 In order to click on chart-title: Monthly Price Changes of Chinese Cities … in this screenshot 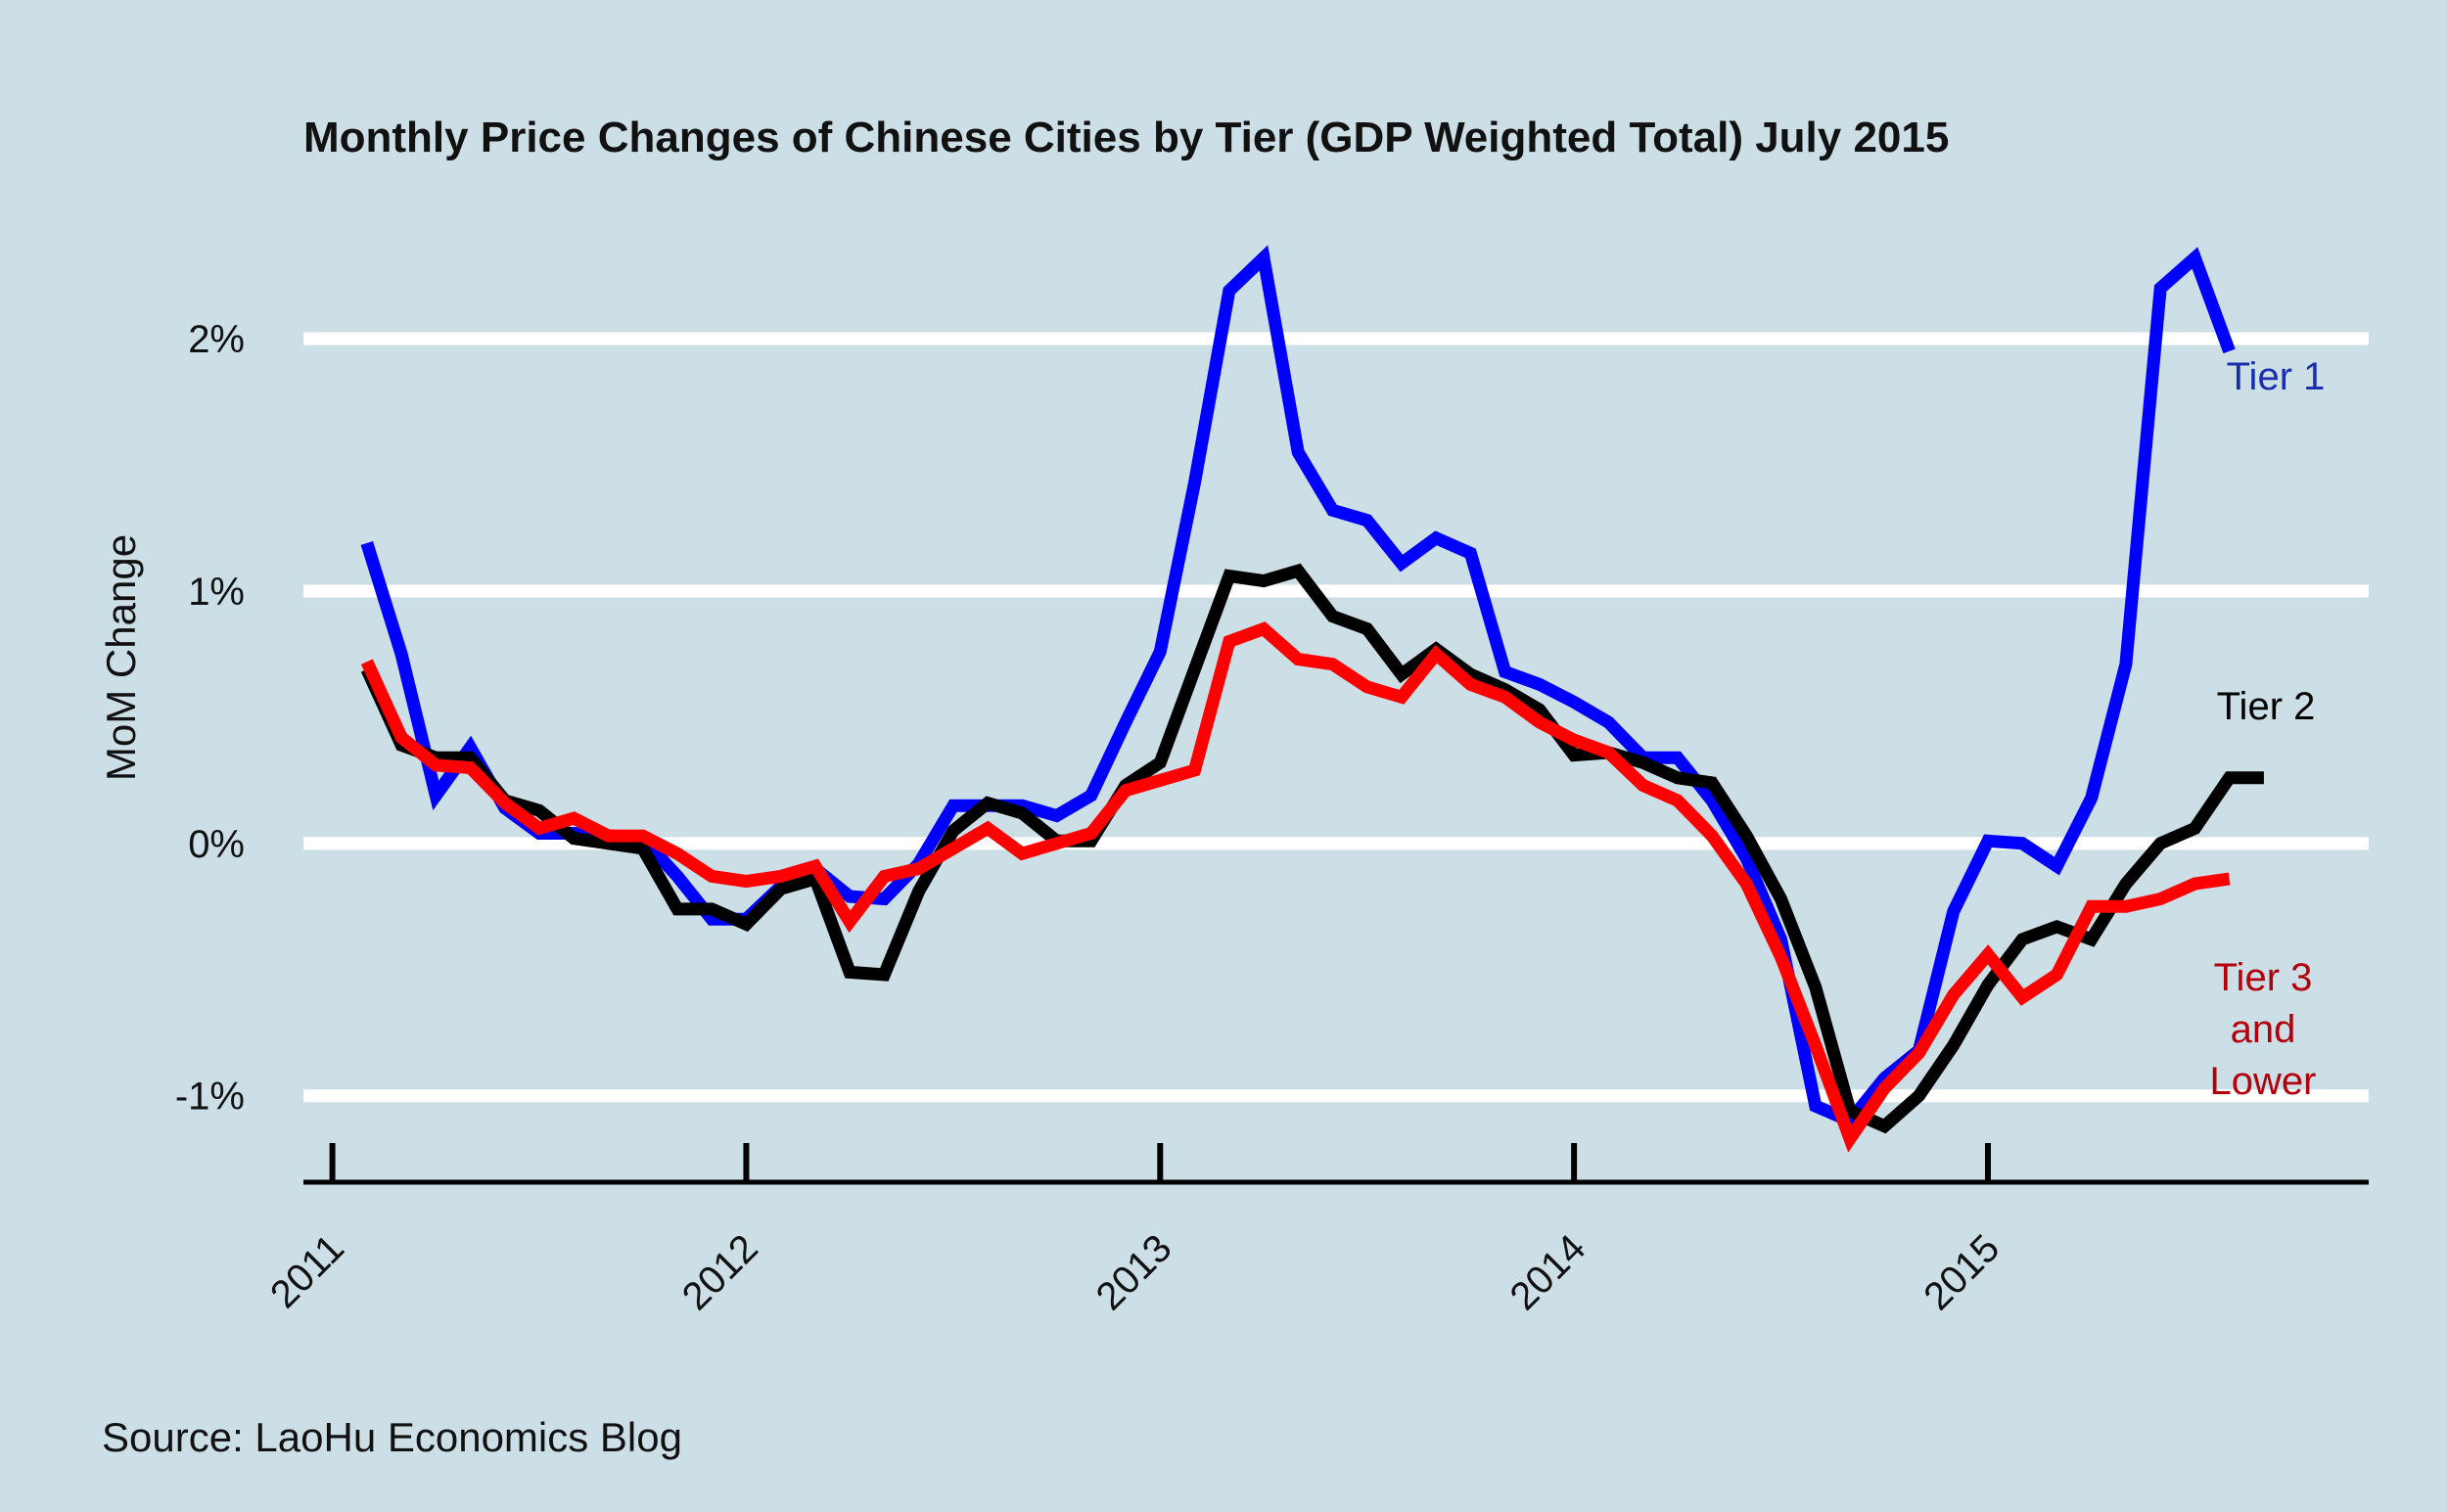, I will do `click(1126, 137)`.